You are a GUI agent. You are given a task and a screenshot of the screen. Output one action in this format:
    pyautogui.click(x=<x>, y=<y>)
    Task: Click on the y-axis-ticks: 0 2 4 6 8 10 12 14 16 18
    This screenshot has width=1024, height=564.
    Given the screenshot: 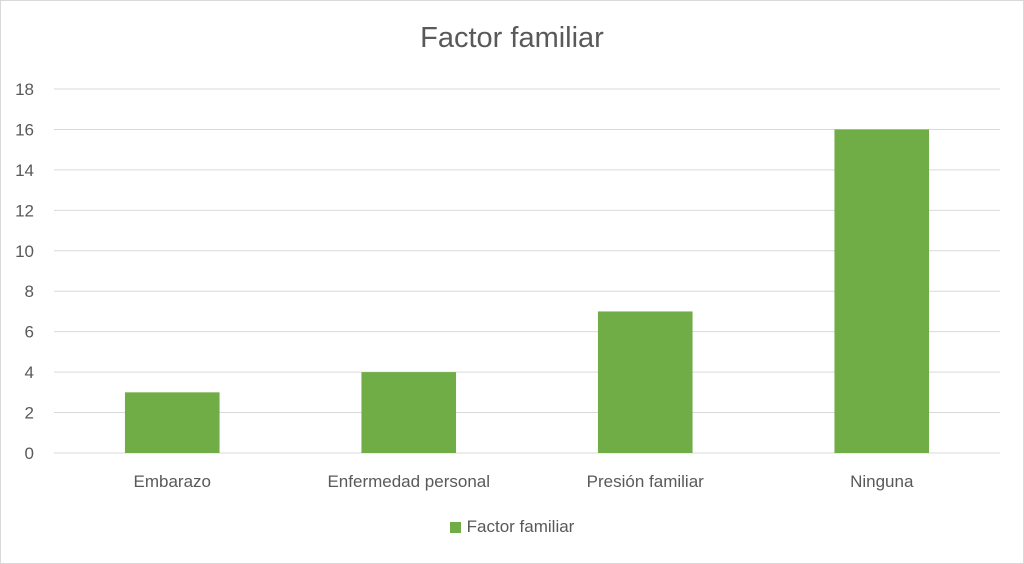 What is the action you would take?
    pyautogui.click(x=24, y=271)
    